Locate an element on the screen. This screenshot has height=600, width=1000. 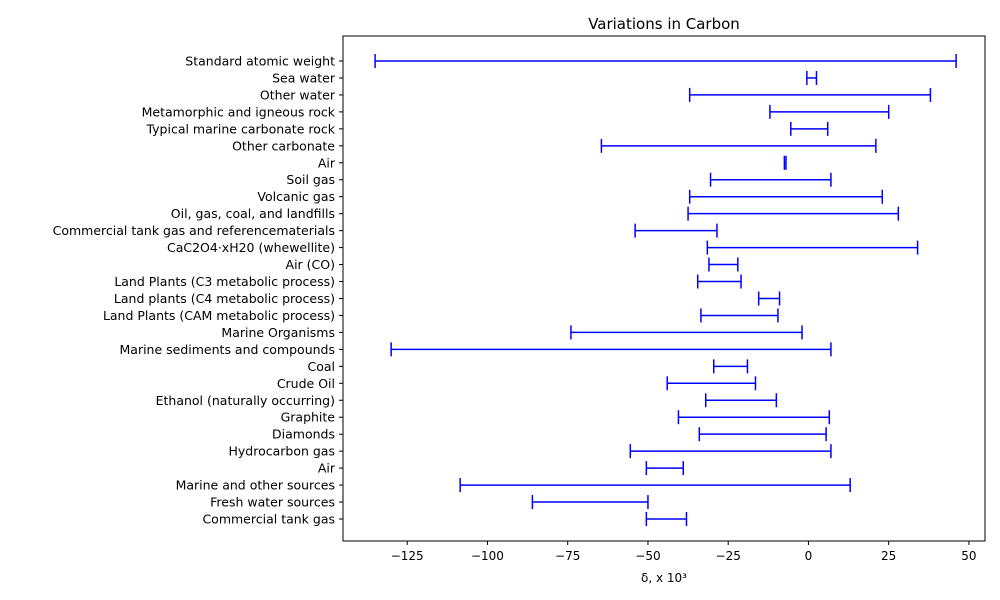
x-axis-ticks: −125 −100 −75 −50 −25 0 25 50 is located at coordinates (684, 552).